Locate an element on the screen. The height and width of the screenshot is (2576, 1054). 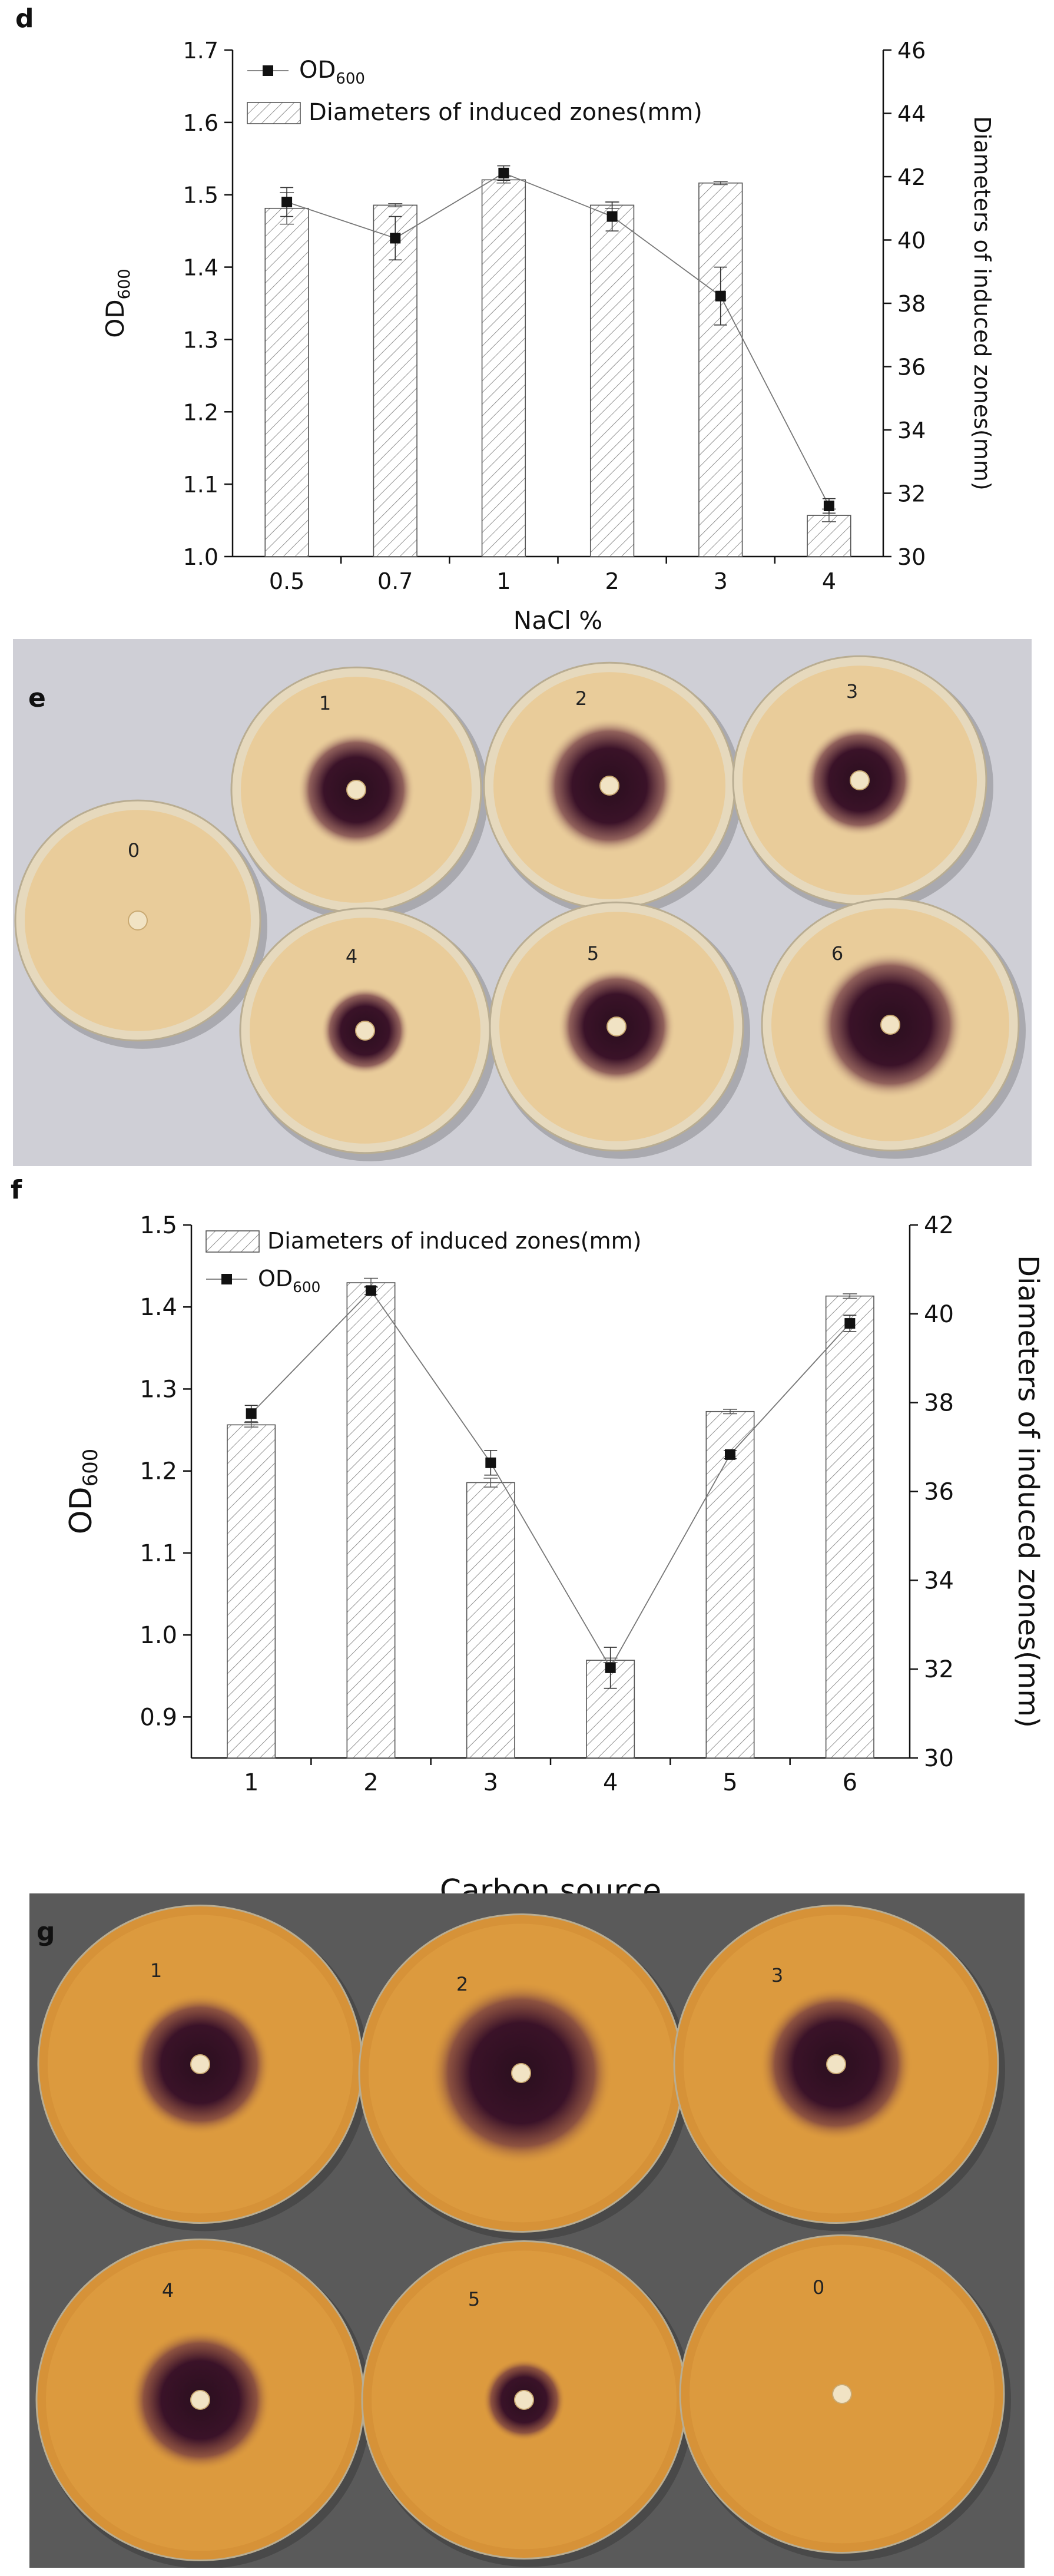
legend-bar-swatch is located at coordinates (274, 113).